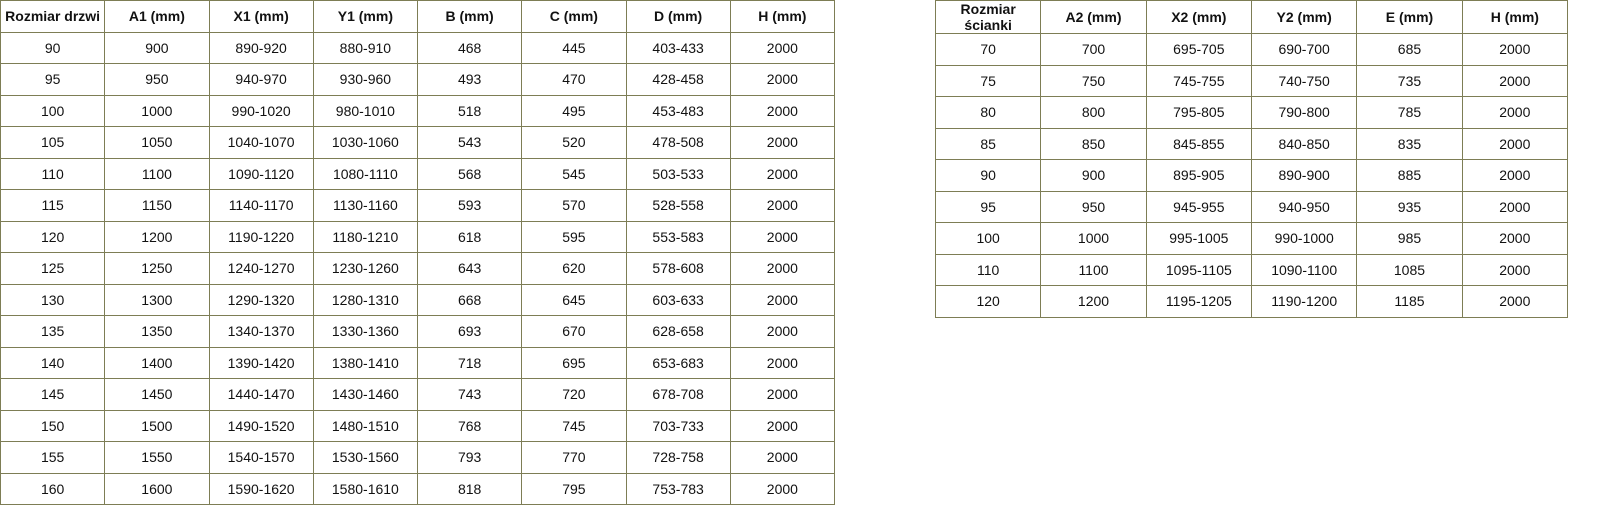 This screenshot has height=514, width=1600. I want to click on table-cell: 768, so click(469, 425).